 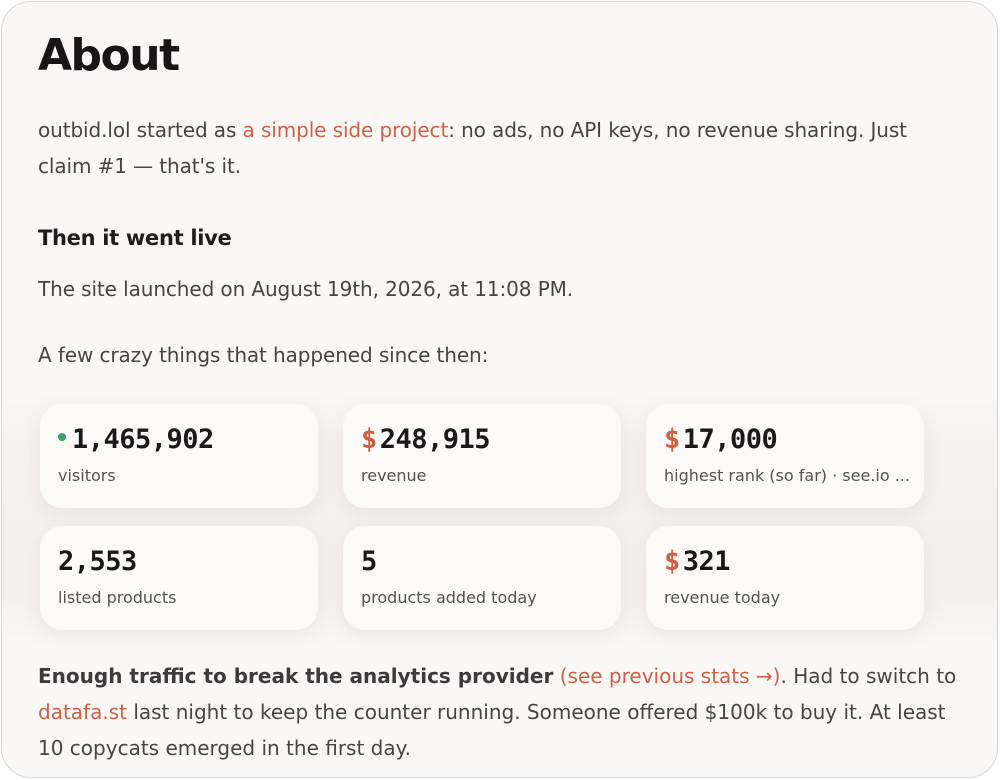 I want to click on section-heading: Then it went live, so click(x=135, y=238).